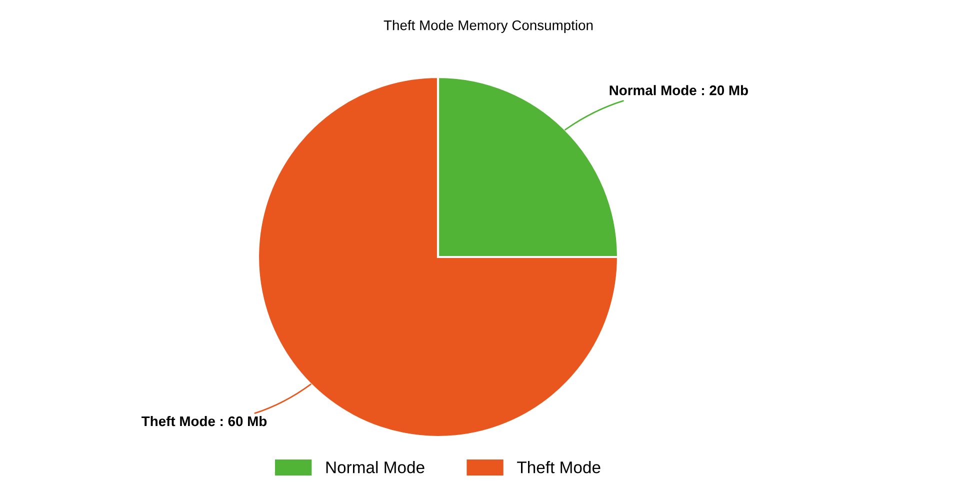 The image size is (977, 499). I want to click on data-label: Normal Mode : 20 Mb, so click(679, 90).